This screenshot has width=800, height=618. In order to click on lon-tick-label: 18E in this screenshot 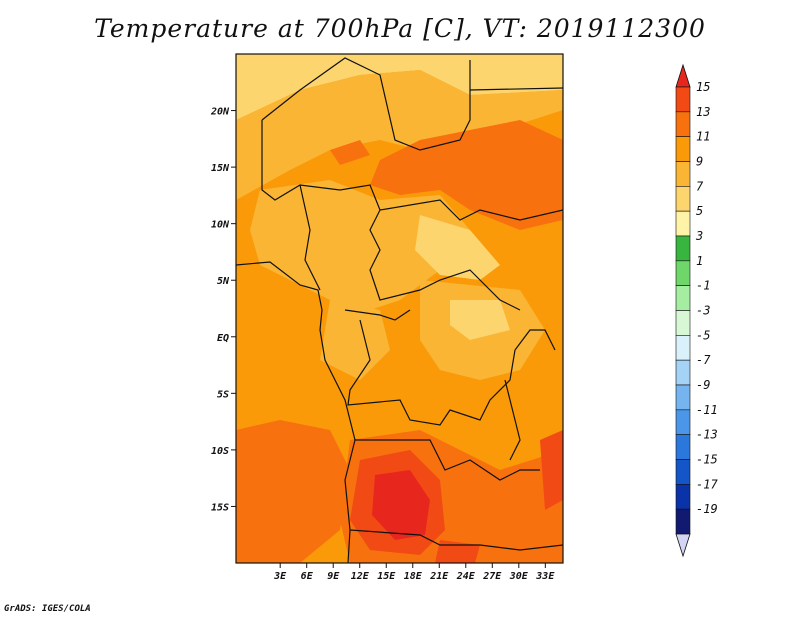, I will do `click(413, 576)`.